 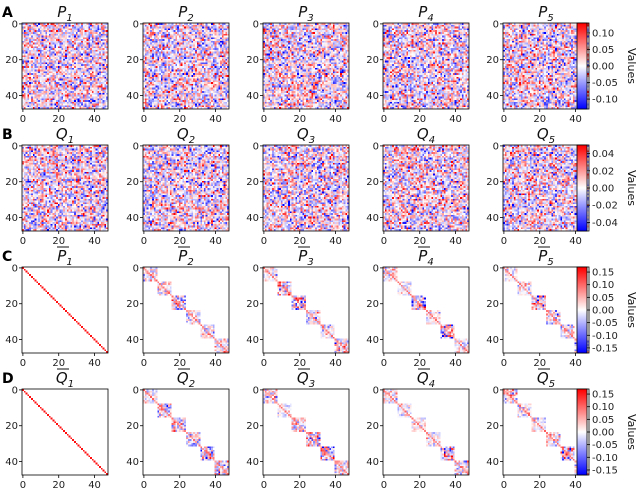 I want to click on panel-q1: Q1 0 0 20 20 40 40, so click(x=57, y=186).